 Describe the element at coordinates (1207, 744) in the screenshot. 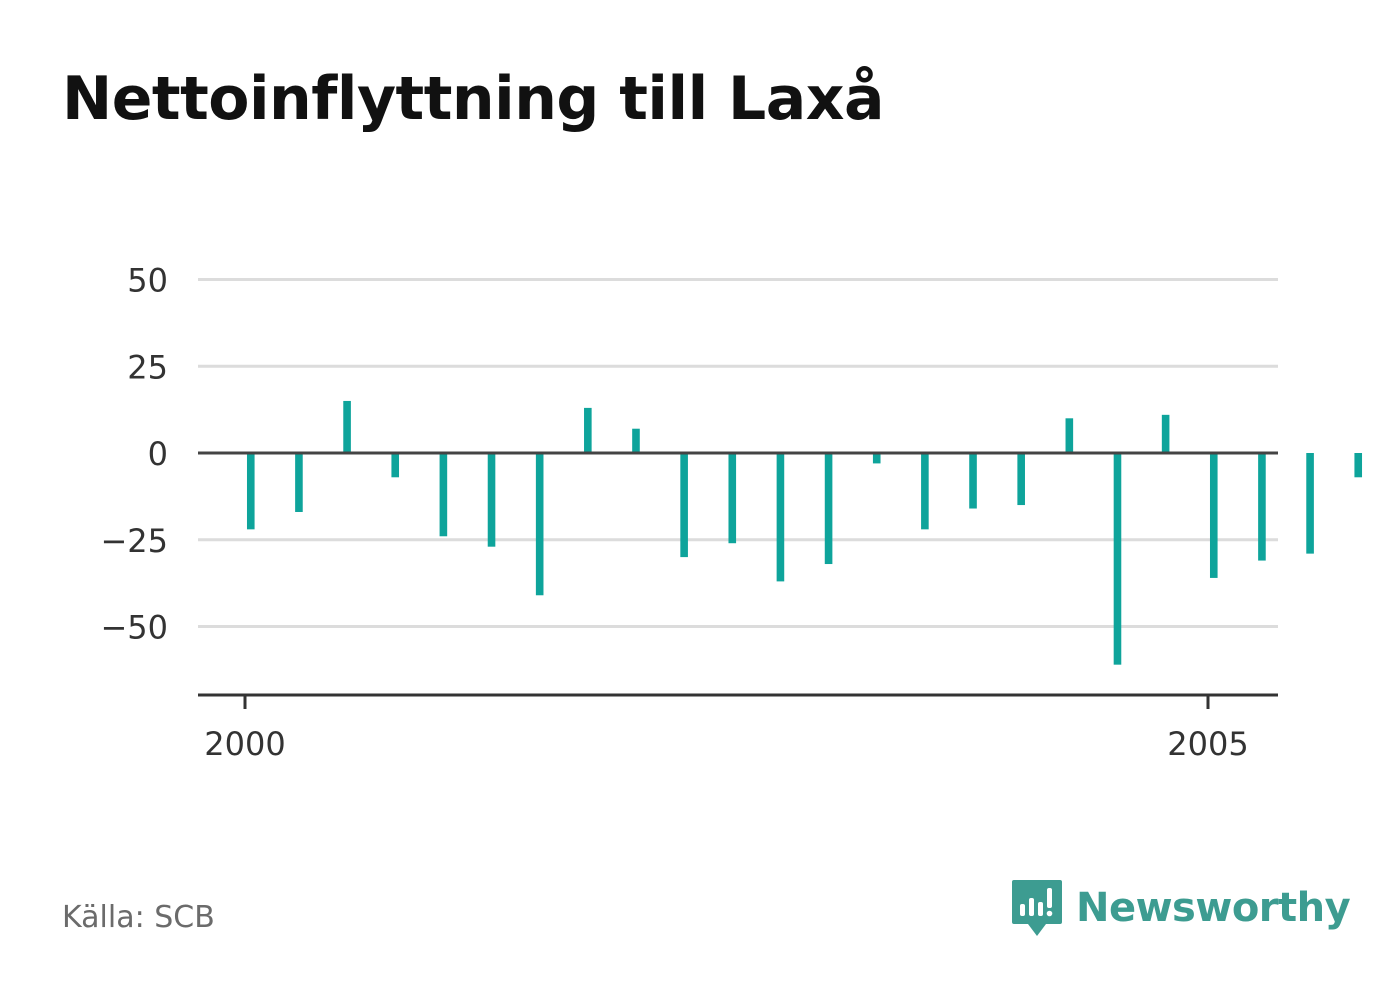

I see `x-tick-label: 2005` at that location.